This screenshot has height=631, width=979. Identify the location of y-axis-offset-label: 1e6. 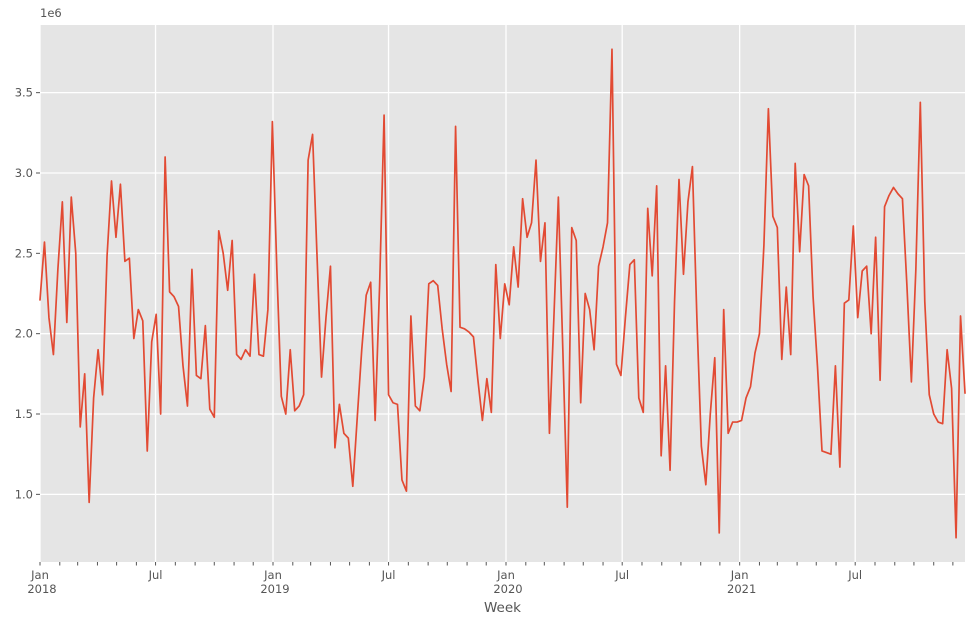
(51, 13).